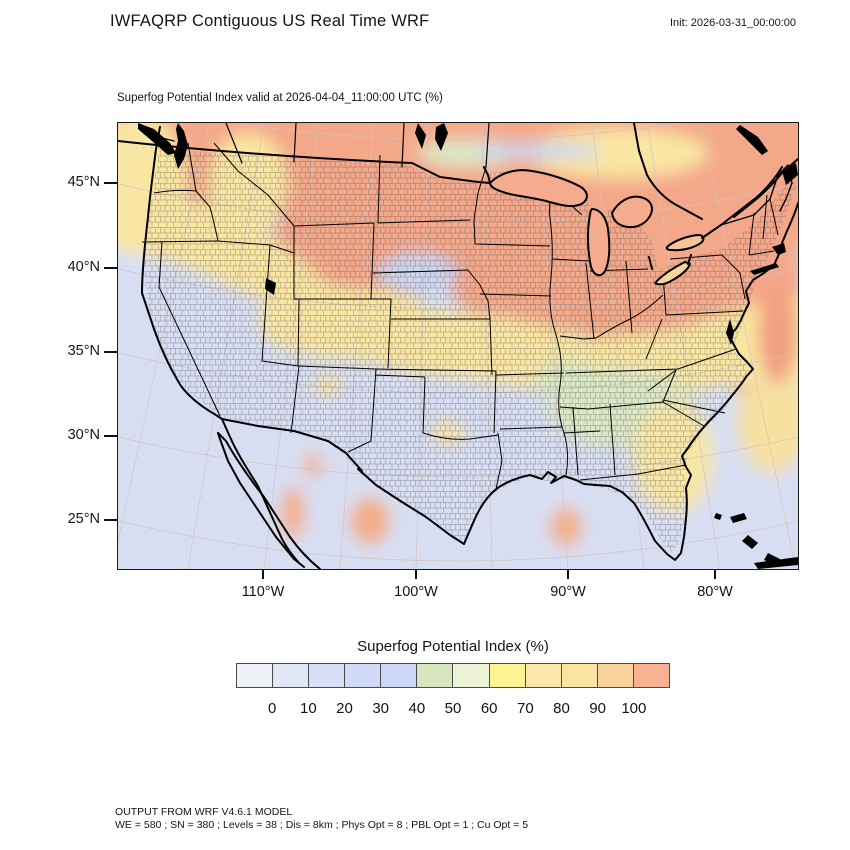  I want to click on colorbar-tick-label: 10, so click(308, 708).